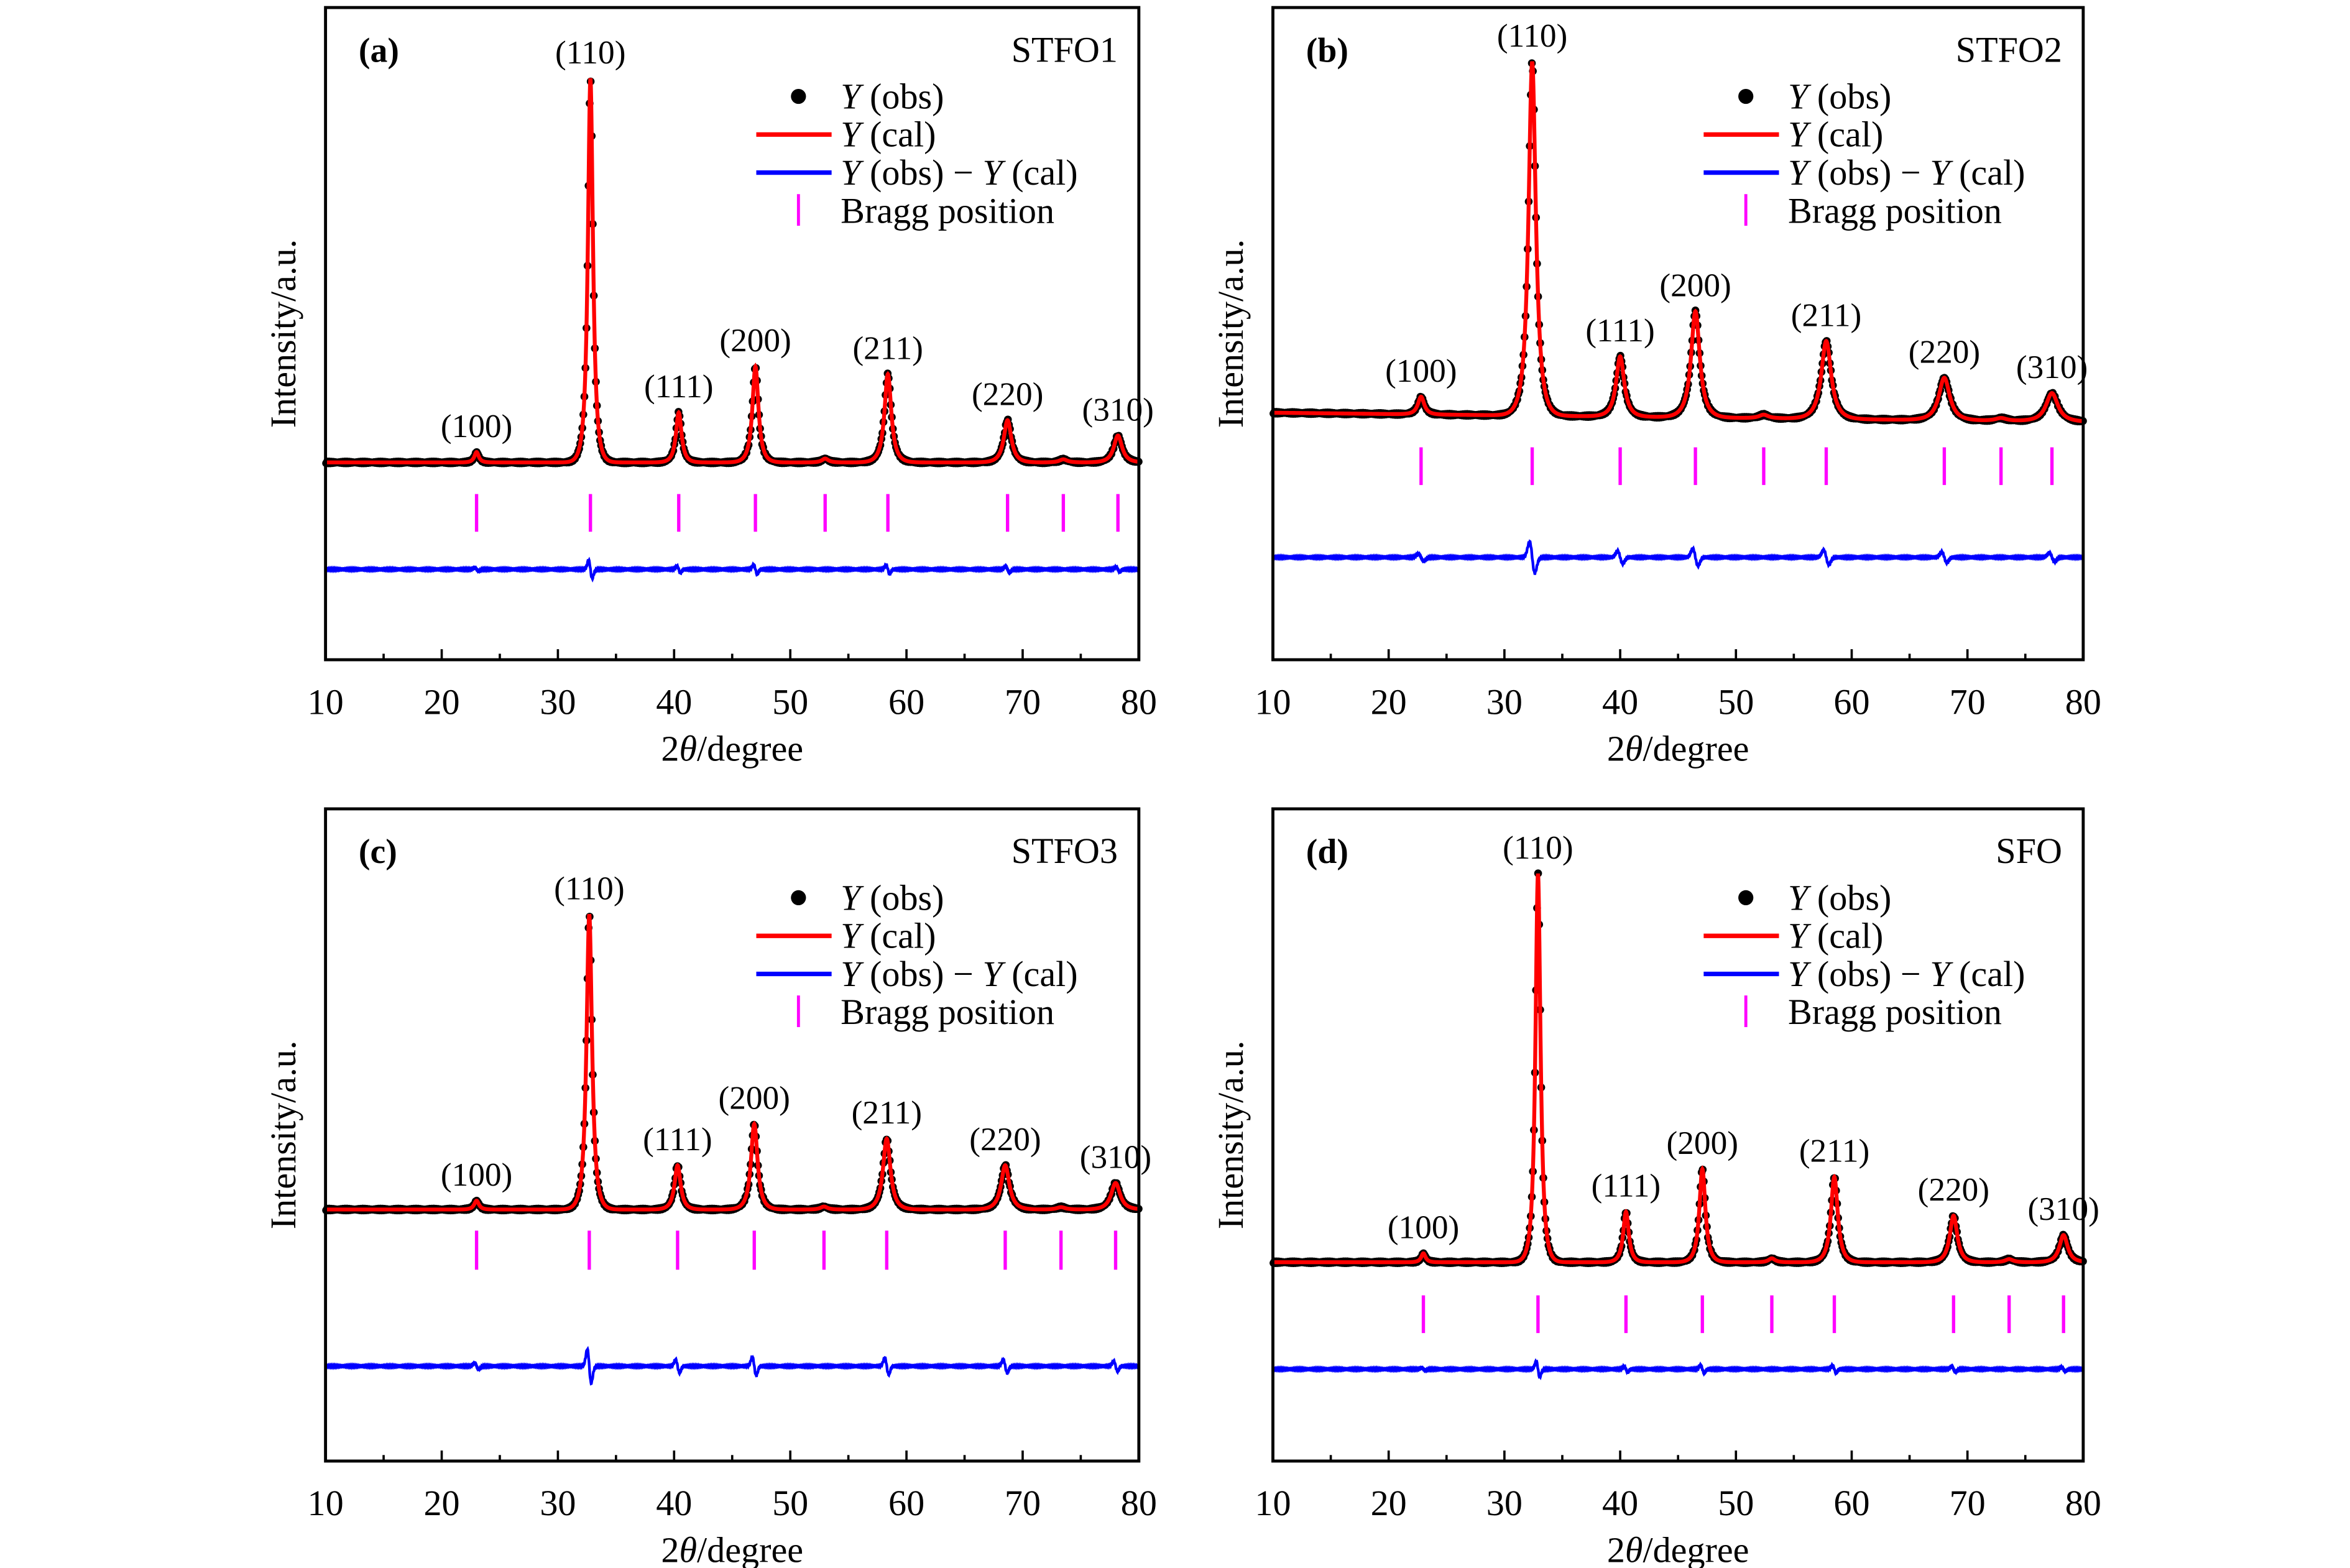  I want to click on plot-frame, so click(1678, 1135).